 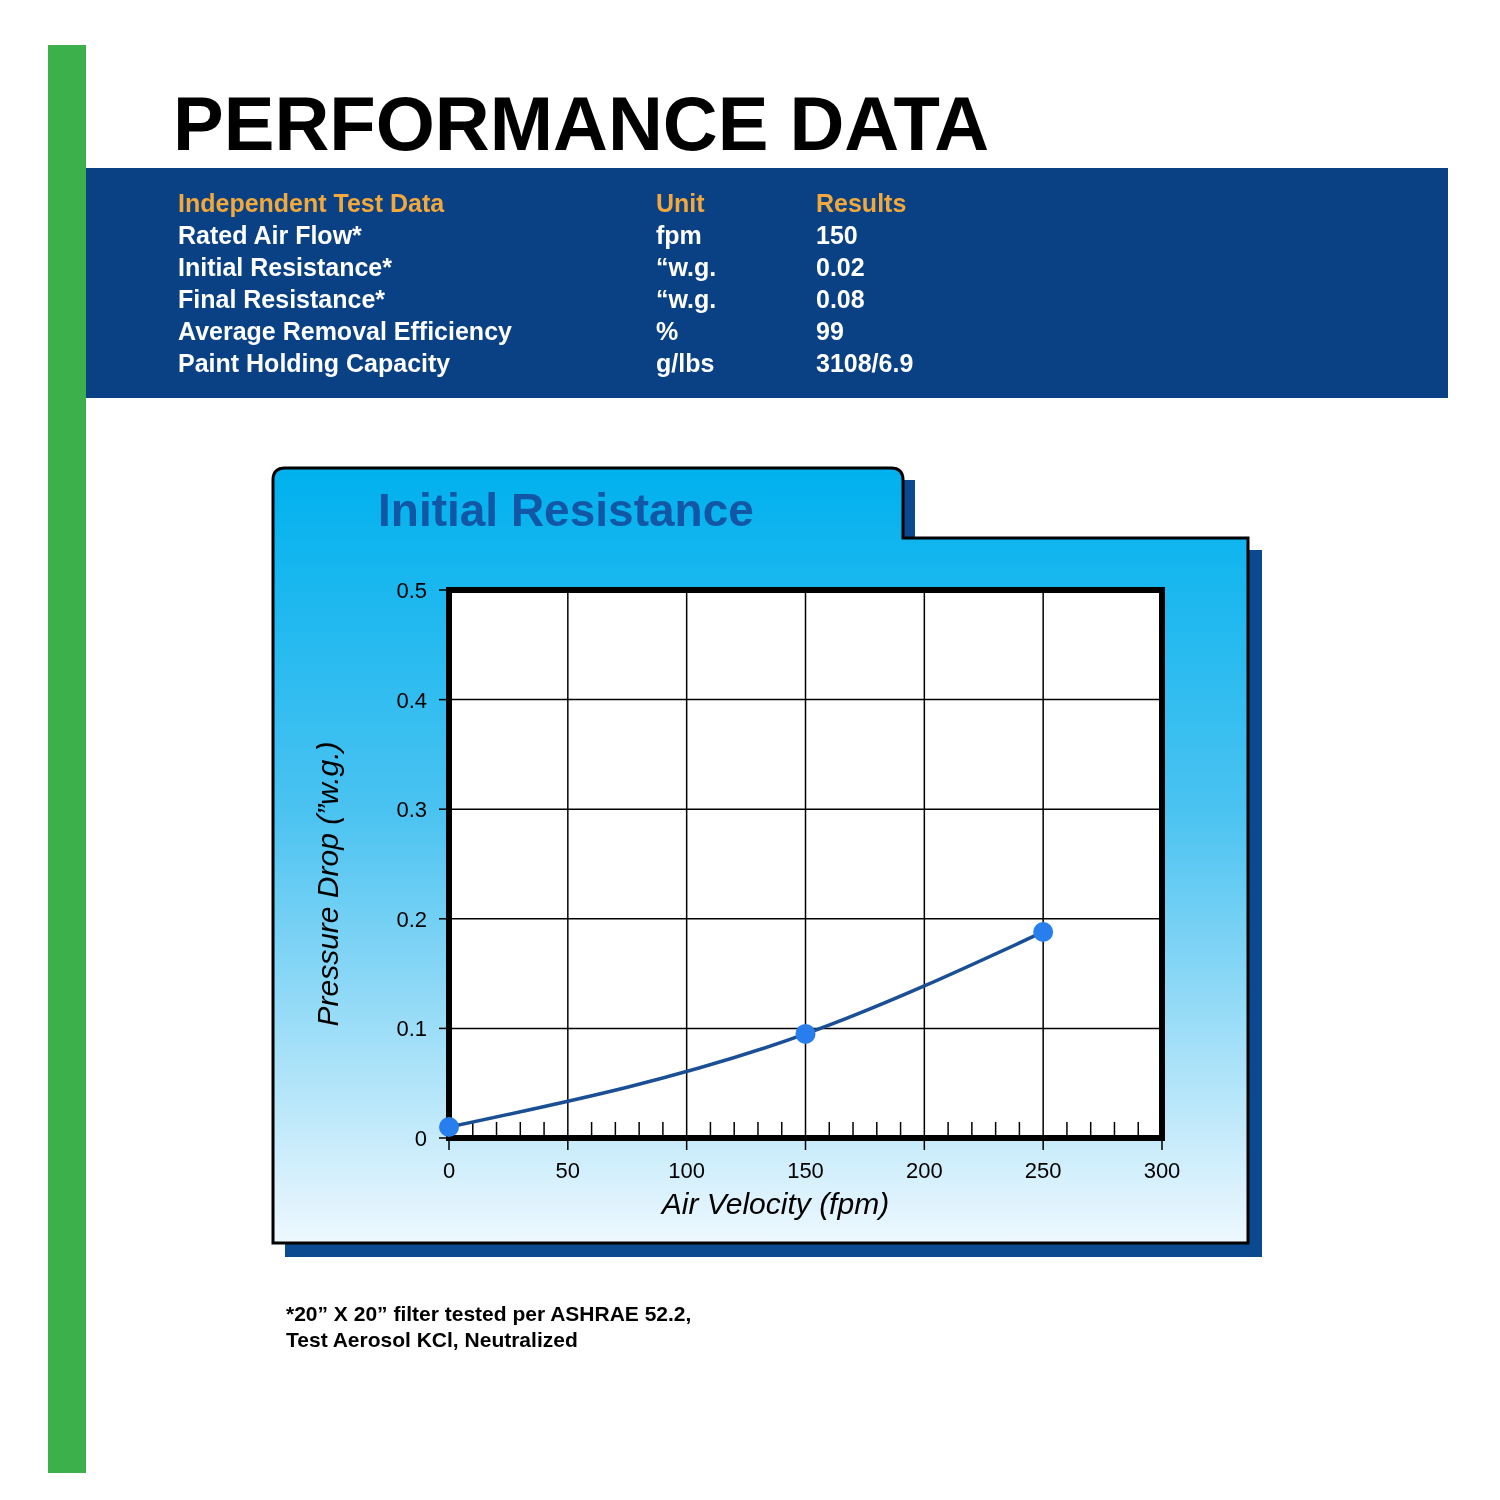 I want to click on text: Test Aerosol KCl, Neutralized, so click(x=432, y=1339).